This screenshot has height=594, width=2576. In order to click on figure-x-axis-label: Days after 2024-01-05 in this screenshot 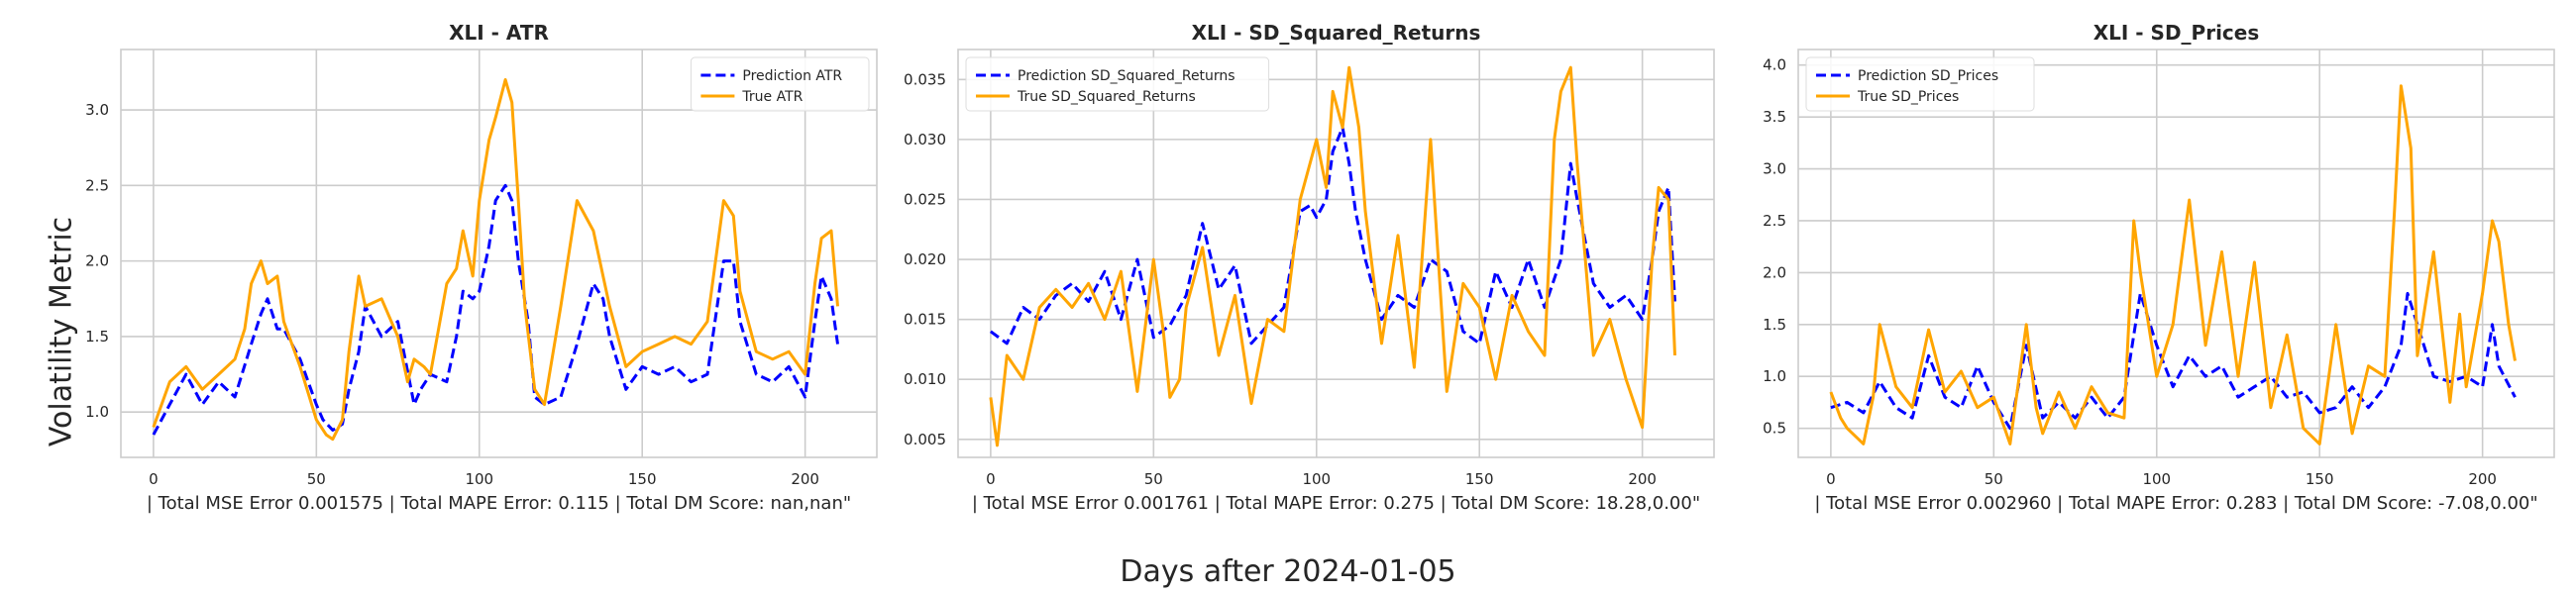, I will do `click(1288, 572)`.